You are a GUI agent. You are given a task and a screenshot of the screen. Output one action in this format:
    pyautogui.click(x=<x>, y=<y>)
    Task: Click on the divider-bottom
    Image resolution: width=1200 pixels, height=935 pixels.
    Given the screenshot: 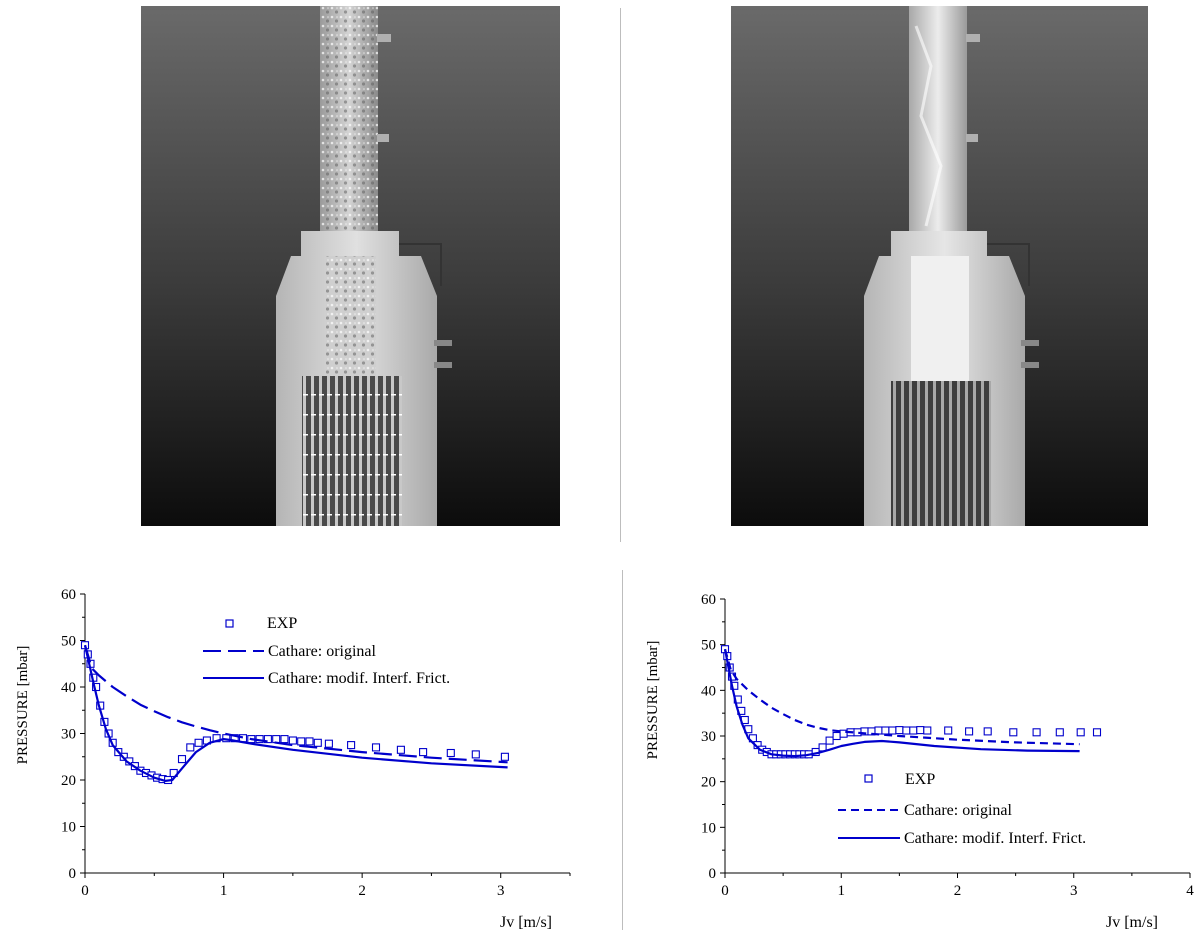 What is the action you would take?
    pyautogui.click(x=622, y=750)
    